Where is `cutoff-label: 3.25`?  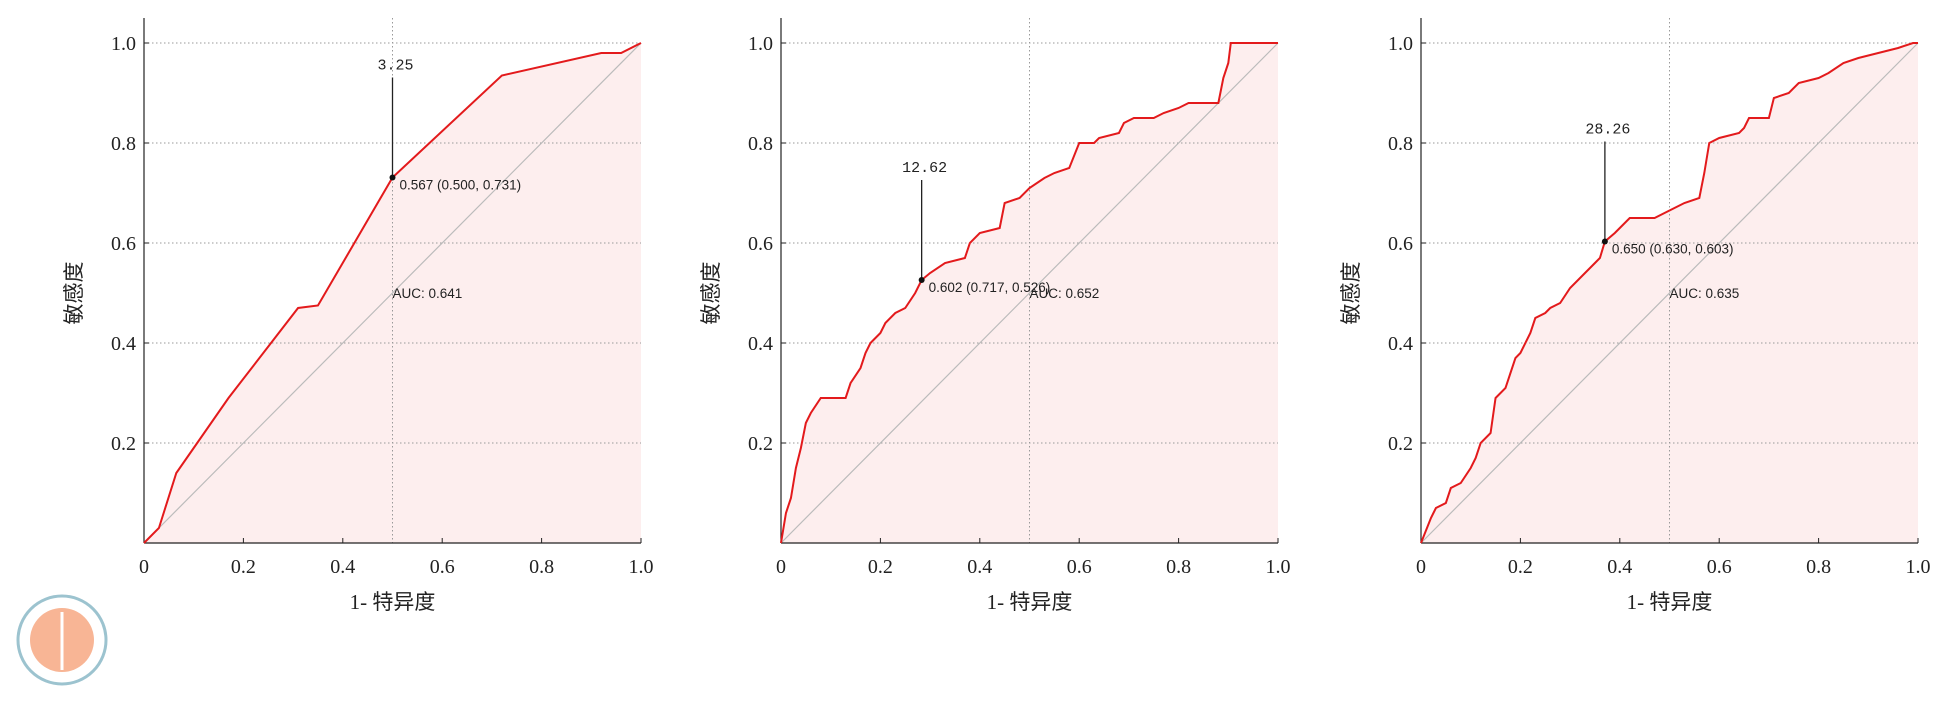 cutoff-label: 3.25 is located at coordinates (395, 66).